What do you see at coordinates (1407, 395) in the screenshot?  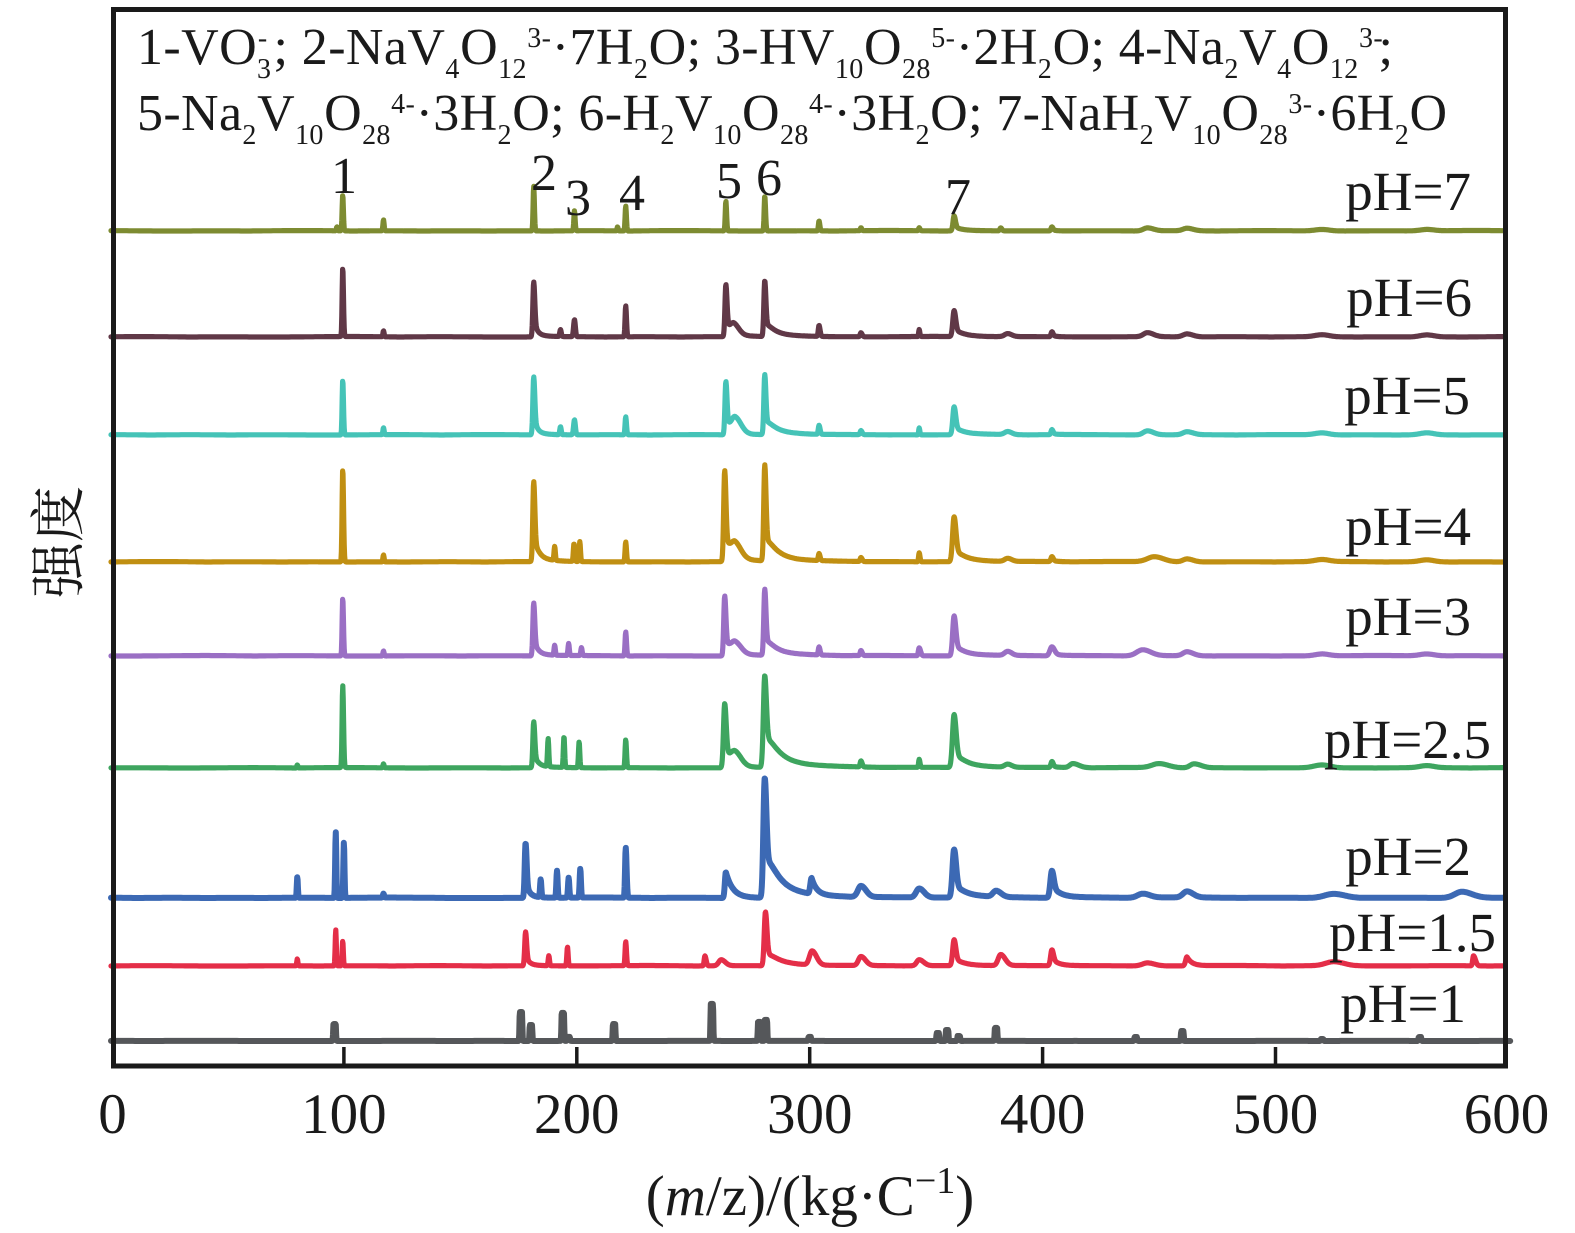 I see `svg-text: pH=5` at bounding box center [1407, 395].